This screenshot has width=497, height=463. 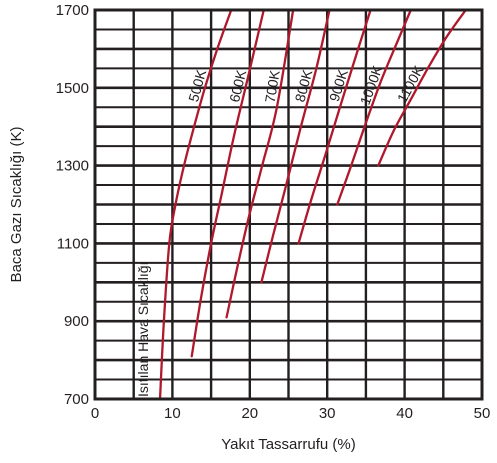 I want to click on y-tick-label: 700, so click(x=76, y=399).